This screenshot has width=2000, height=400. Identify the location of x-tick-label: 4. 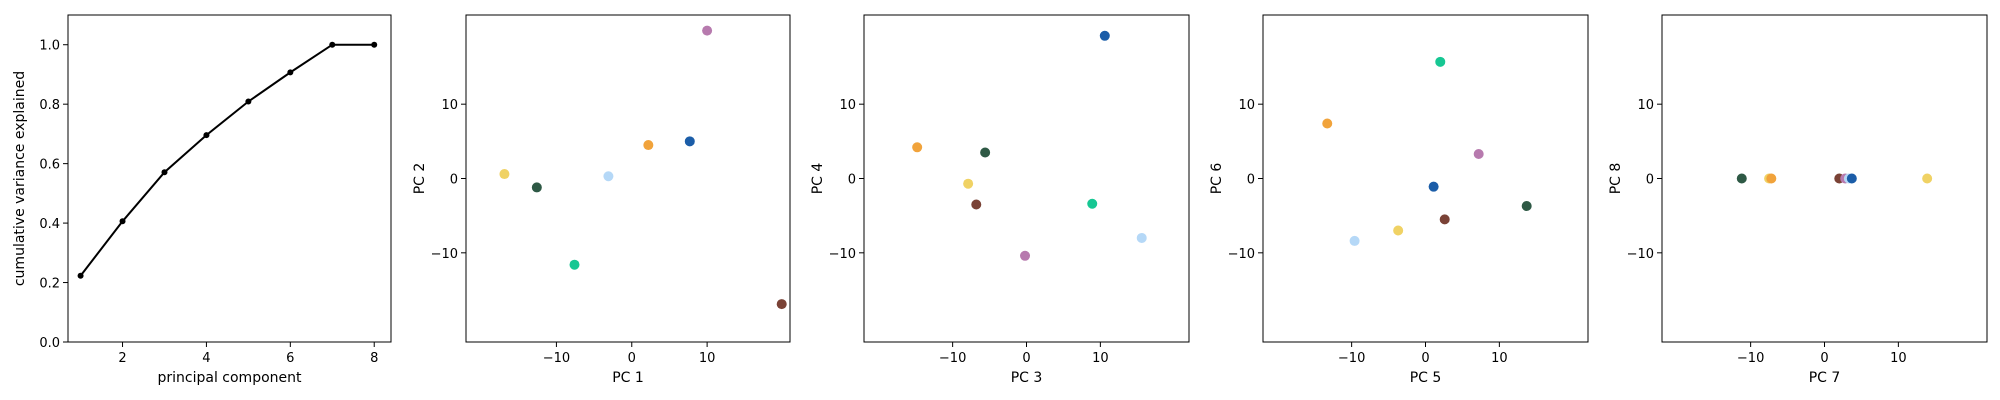
(206, 358).